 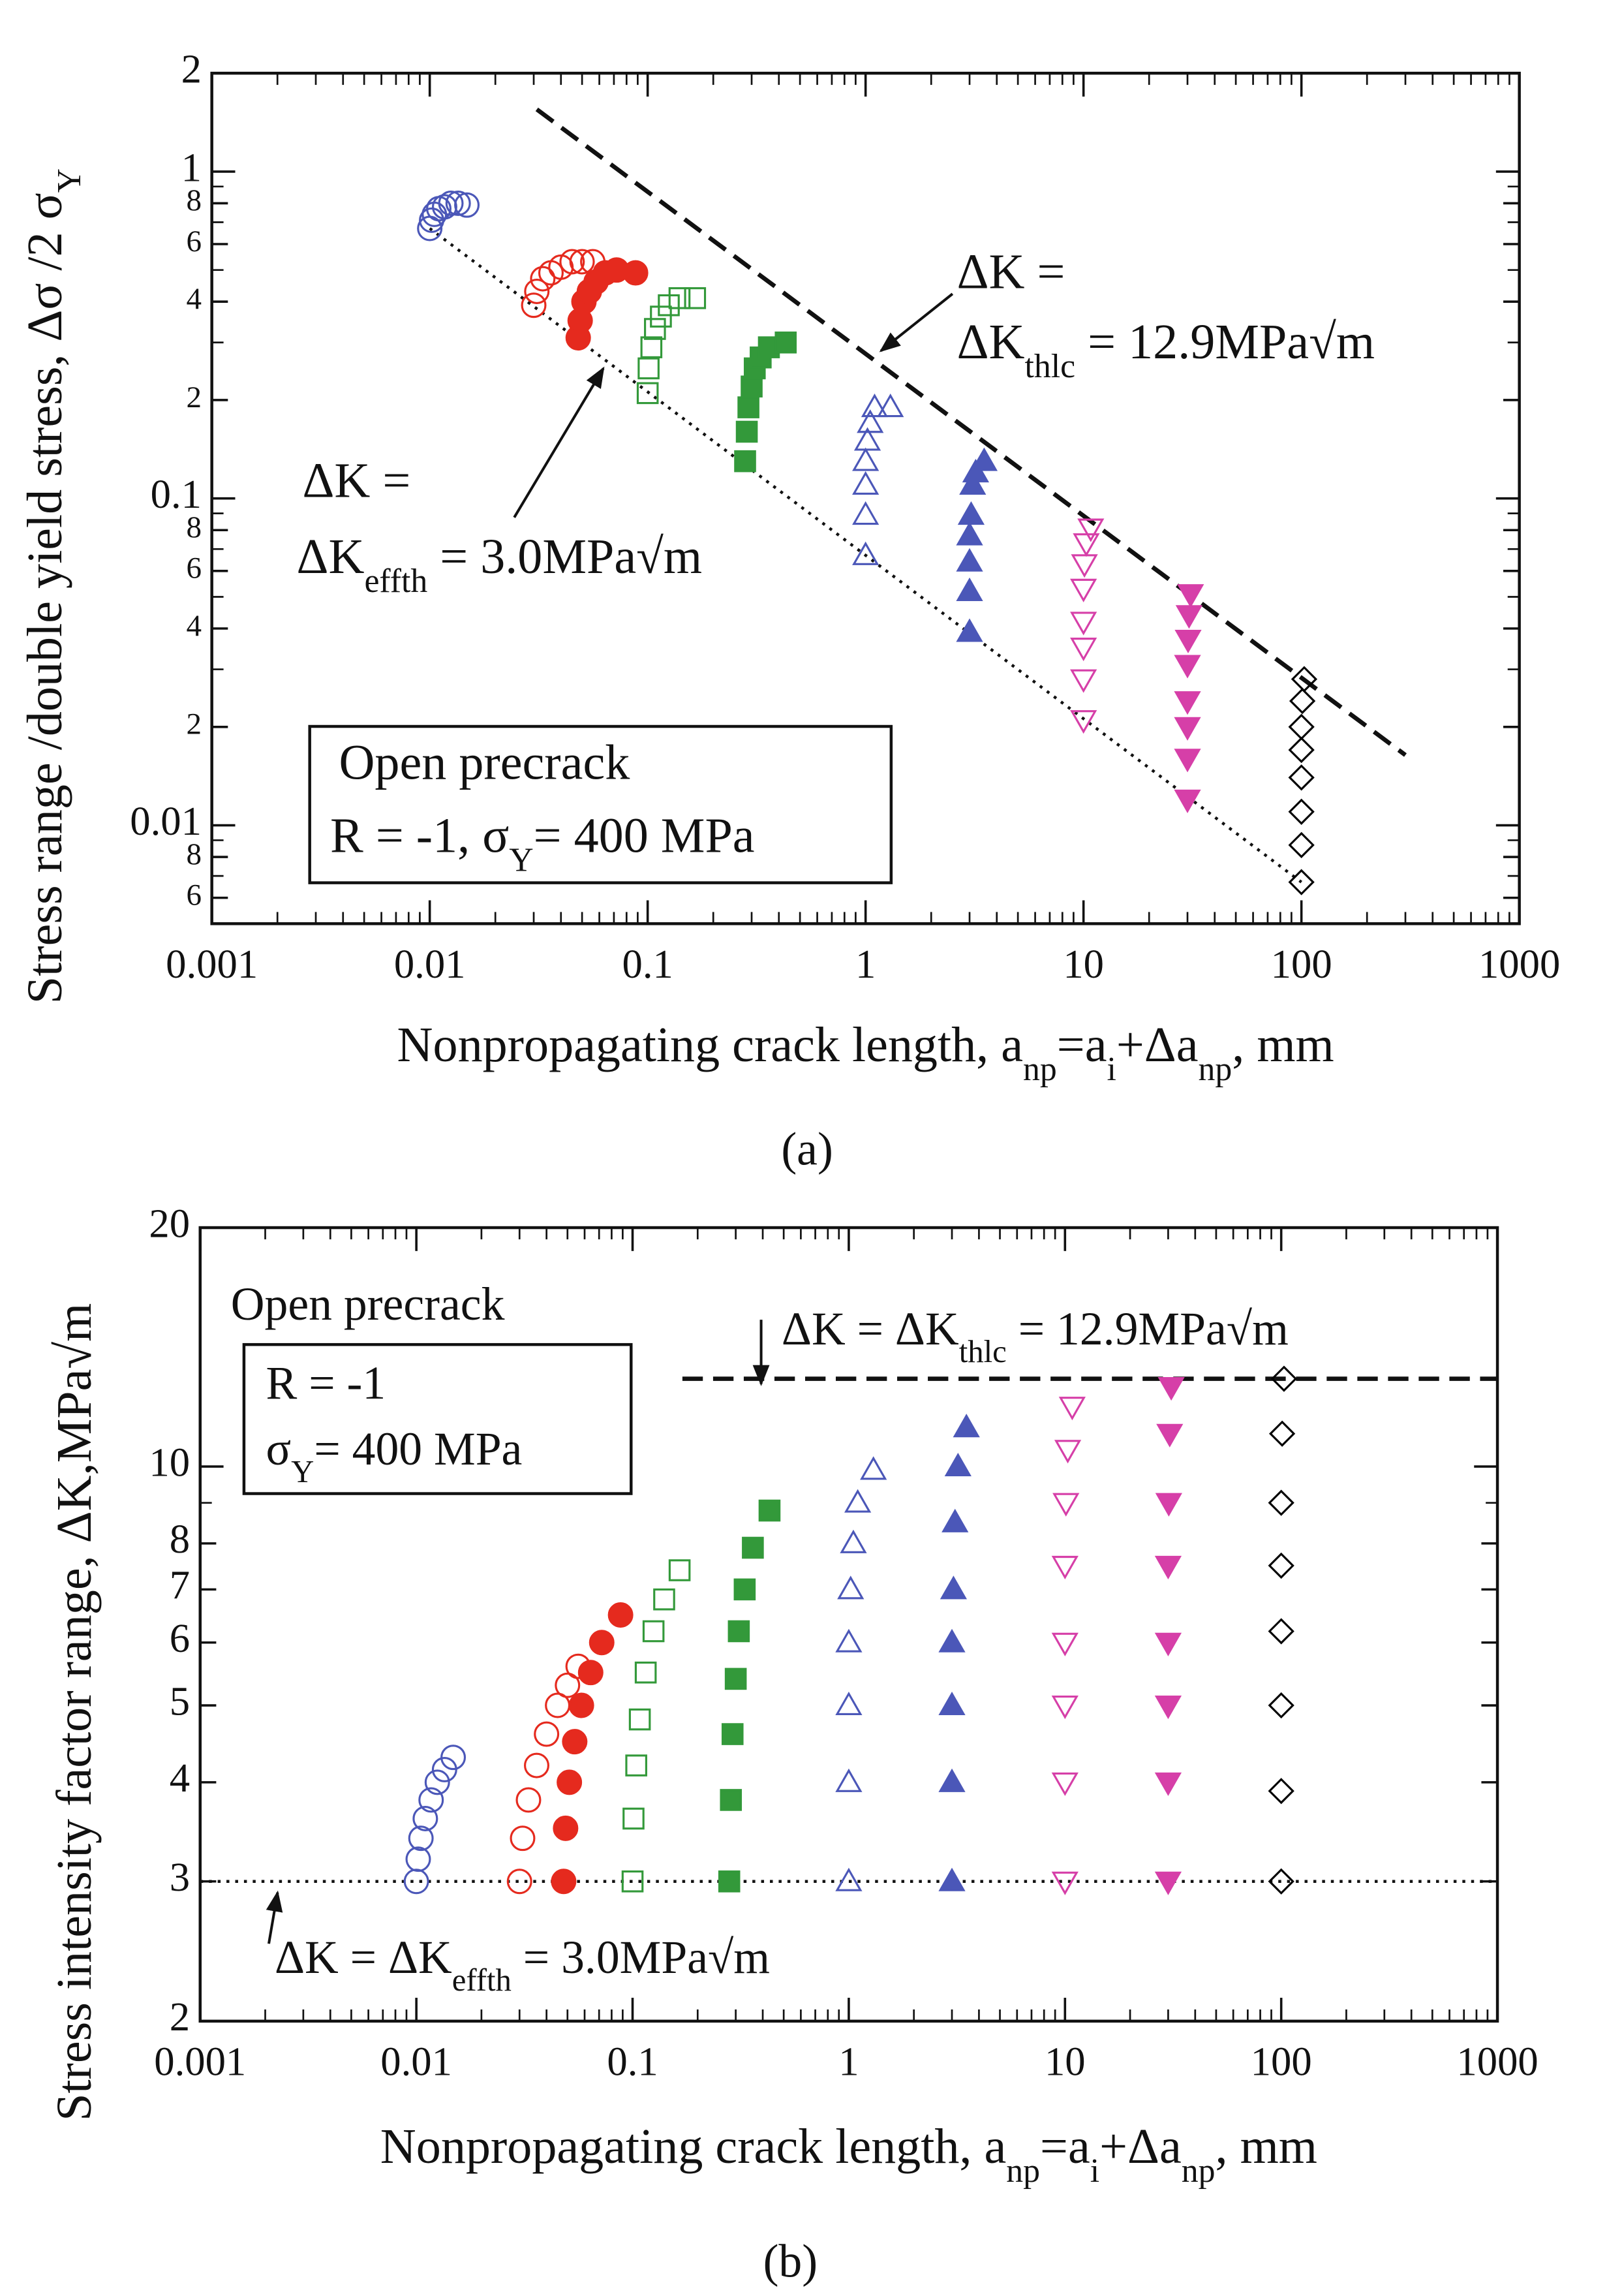 I want to click on annotation-part: Y, so click(x=302, y=1471).